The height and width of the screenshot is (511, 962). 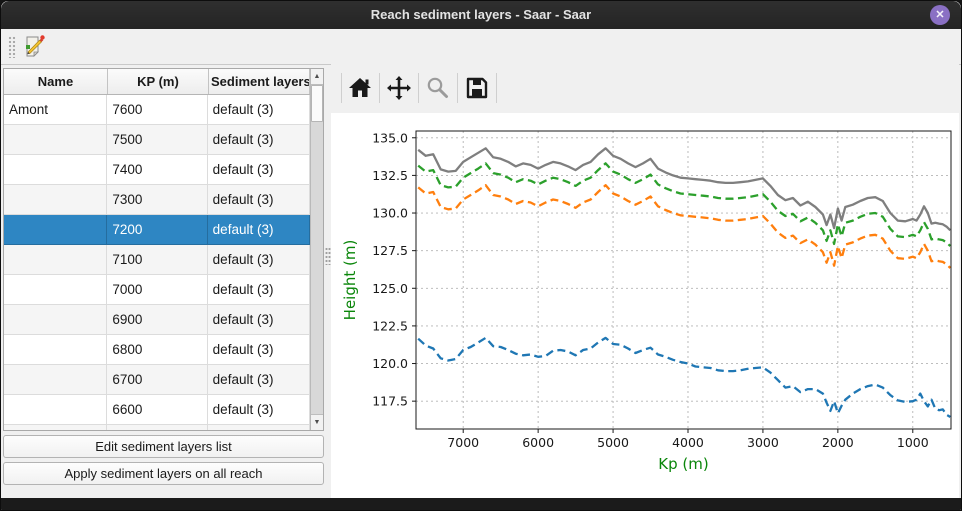 I want to click on scroll-up-icon: ▲, so click(x=317, y=77).